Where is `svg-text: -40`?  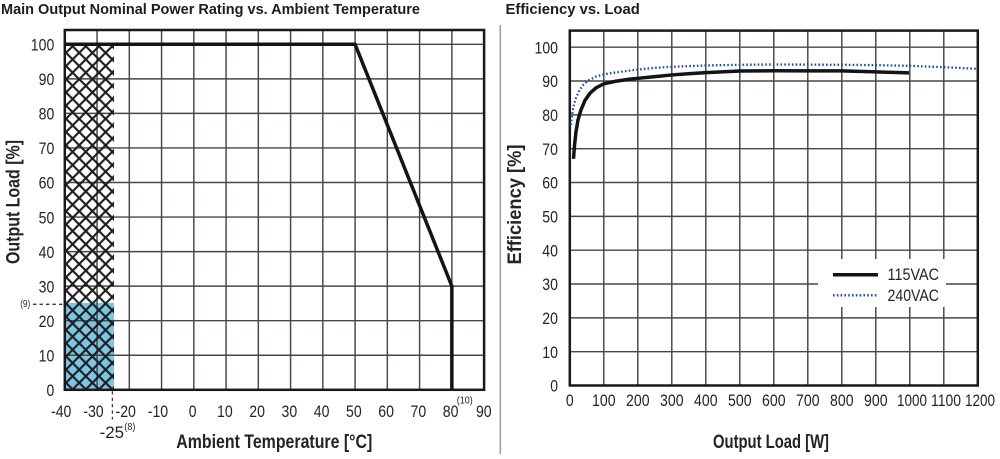 svg-text: -40 is located at coordinates (61, 411).